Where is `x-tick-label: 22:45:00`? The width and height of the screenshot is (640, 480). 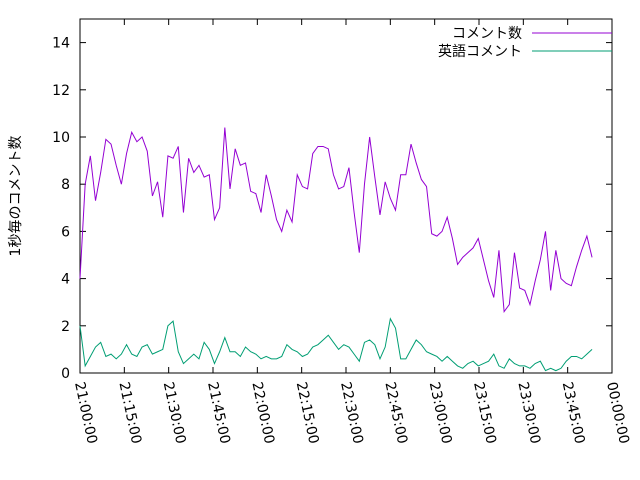
x-tick-label: 22:45:00 is located at coordinates (395, 413).